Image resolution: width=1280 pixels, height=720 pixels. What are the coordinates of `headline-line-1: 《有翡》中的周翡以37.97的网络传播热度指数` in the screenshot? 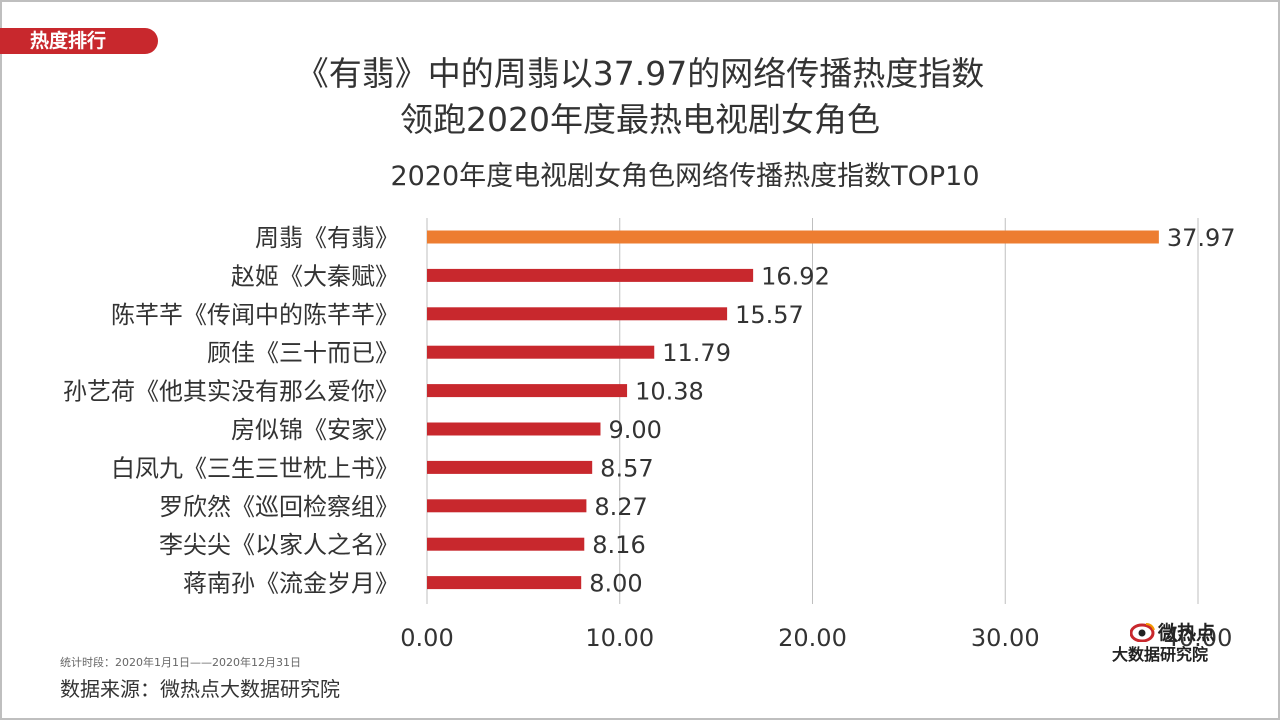 It's located at (640, 73).